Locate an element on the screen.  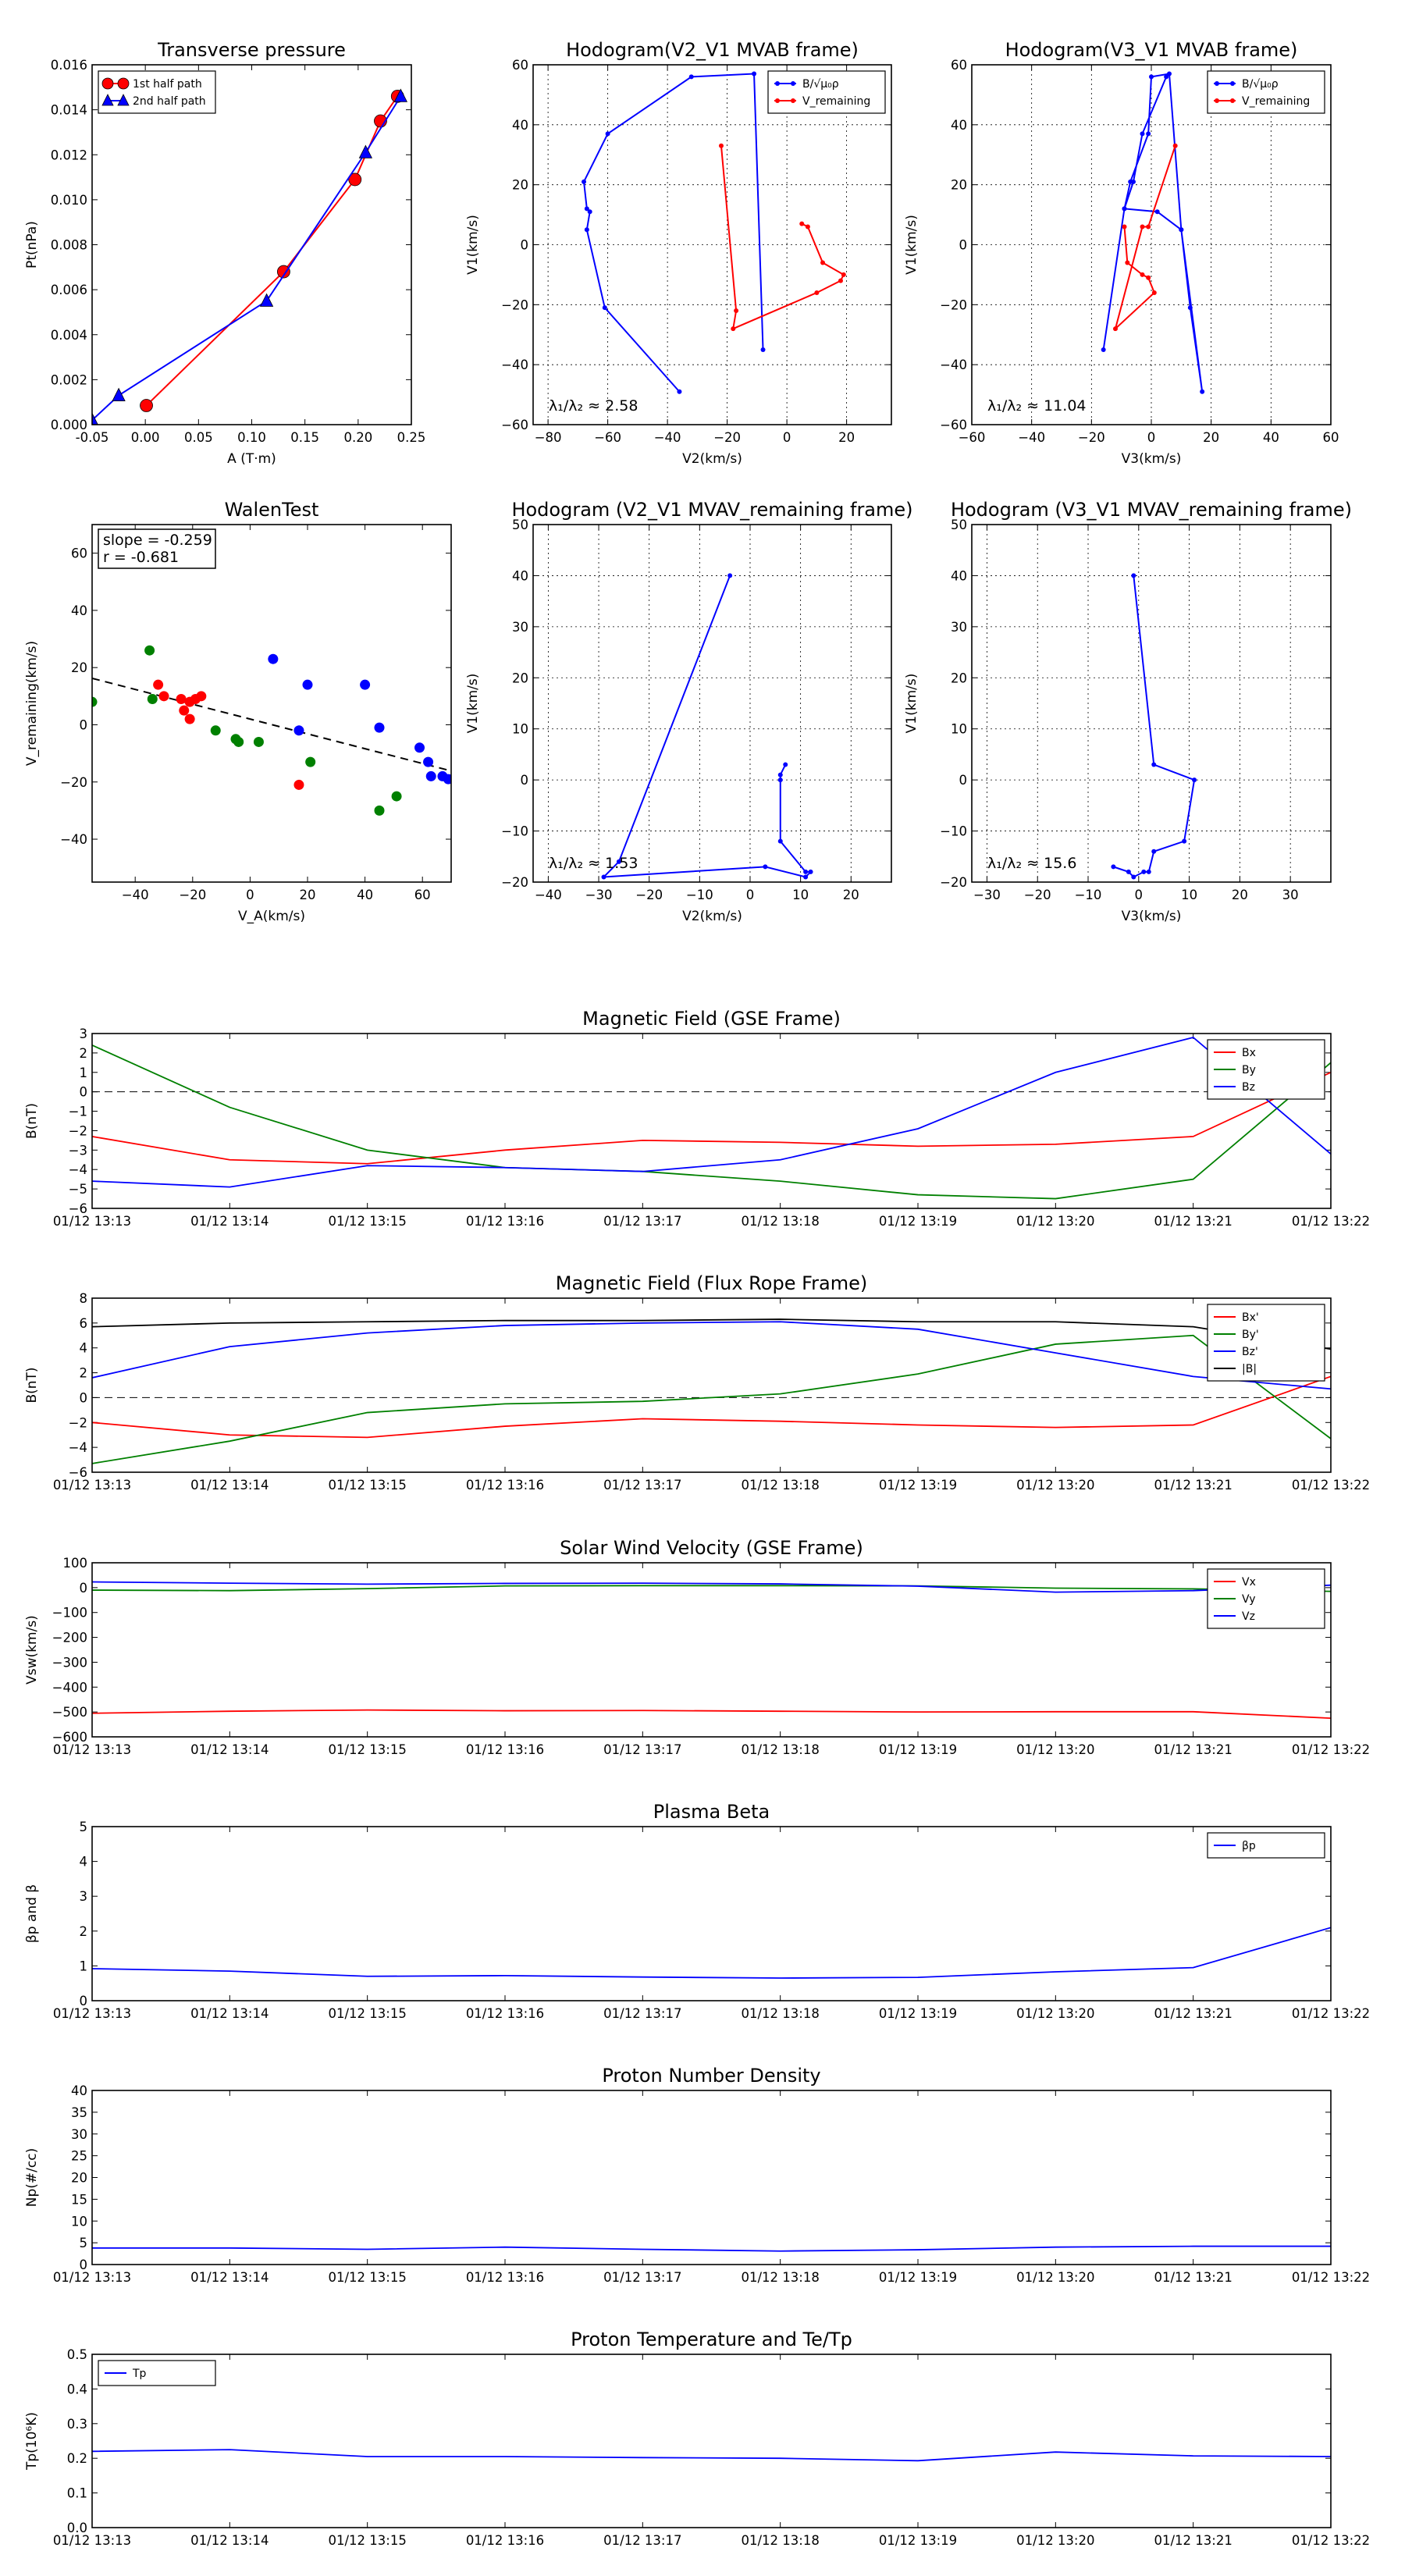
legend-label: 1st half path is located at coordinates (168, 84).